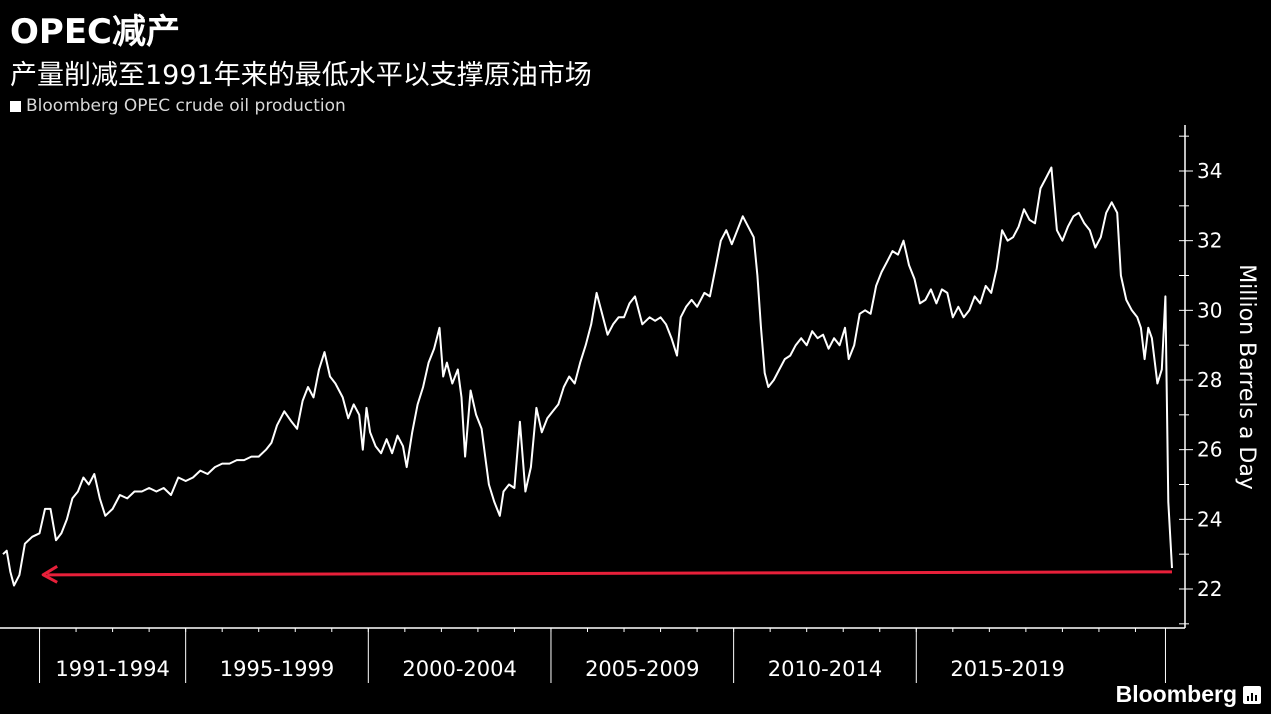 This screenshot has width=1271, height=714. Describe the element at coordinates (825, 669) in the screenshot. I see `x-group-label: 2010-2014` at that location.